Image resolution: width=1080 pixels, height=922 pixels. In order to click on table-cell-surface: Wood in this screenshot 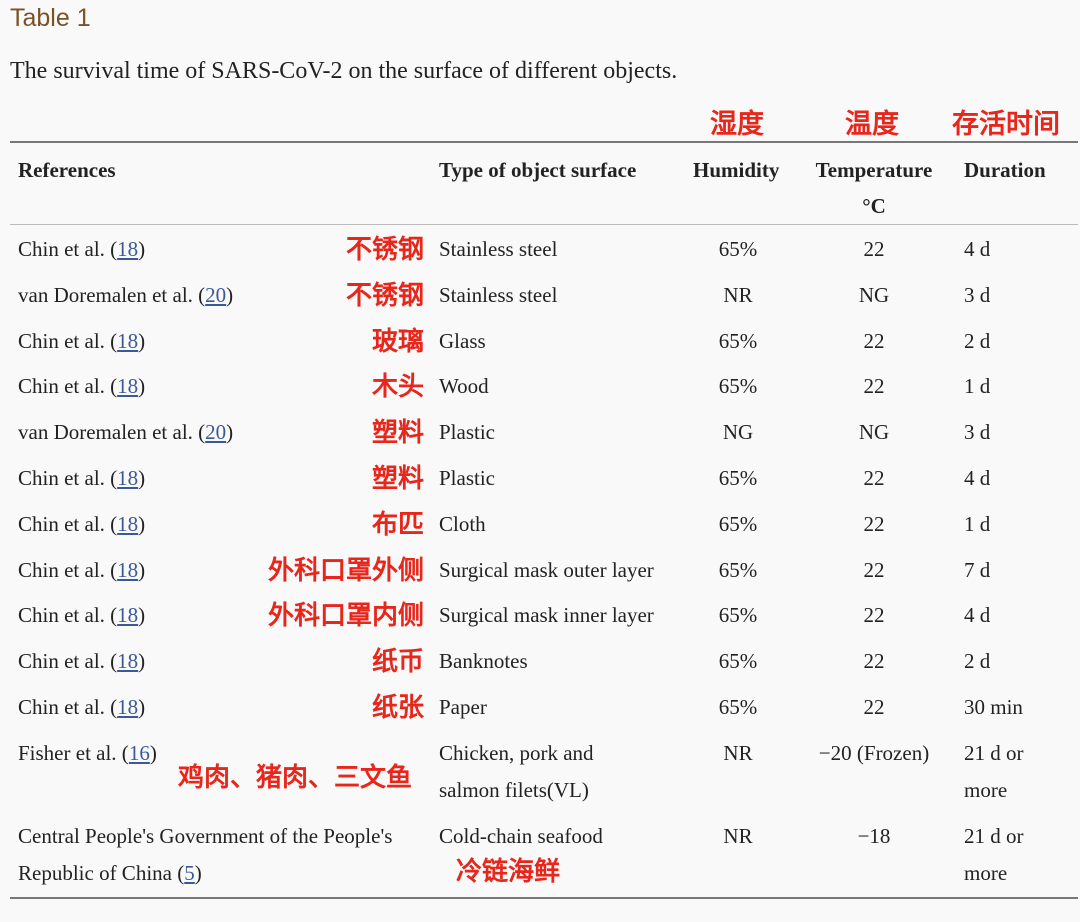, I will do `click(464, 386)`.